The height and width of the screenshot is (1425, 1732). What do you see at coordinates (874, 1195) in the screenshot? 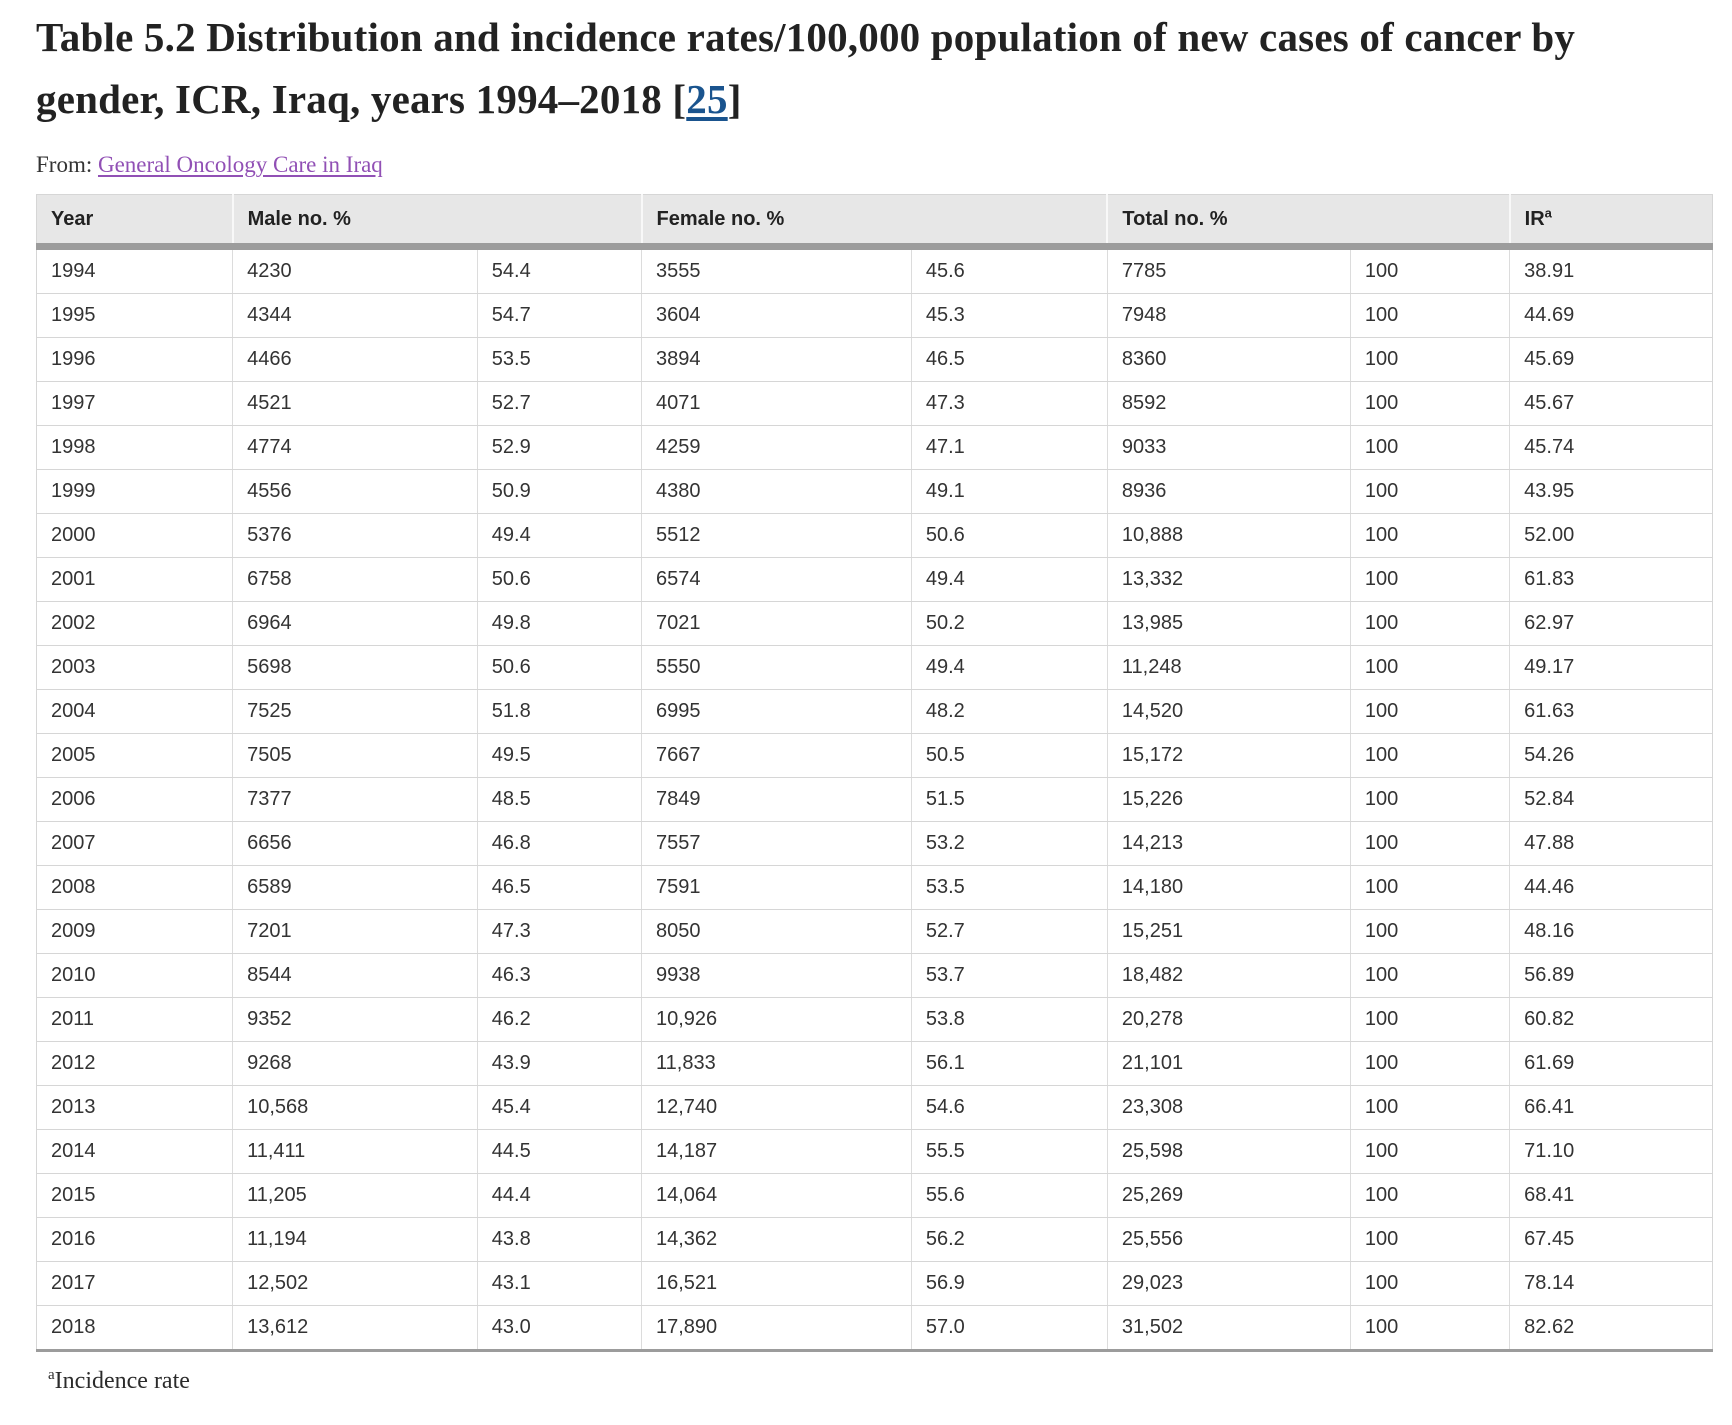
I see `table-row: 2015 11,205 44.4 14,064 55.6 25,269 100 68.41` at bounding box center [874, 1195].